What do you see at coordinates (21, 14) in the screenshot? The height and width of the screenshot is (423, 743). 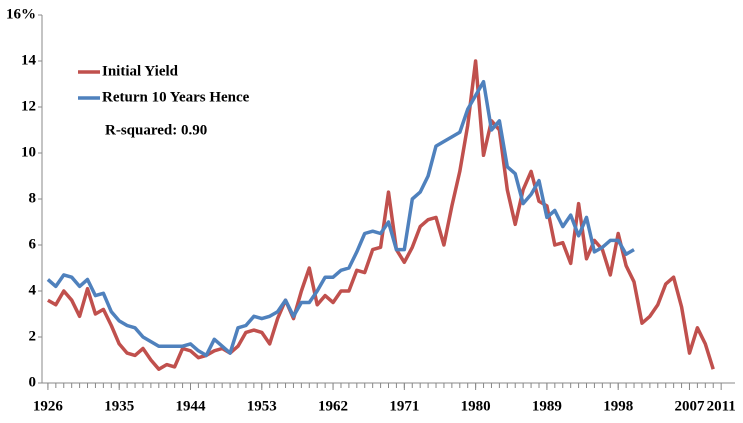 I see `y-tick-label: 16%` at bounding box center [21, 14].